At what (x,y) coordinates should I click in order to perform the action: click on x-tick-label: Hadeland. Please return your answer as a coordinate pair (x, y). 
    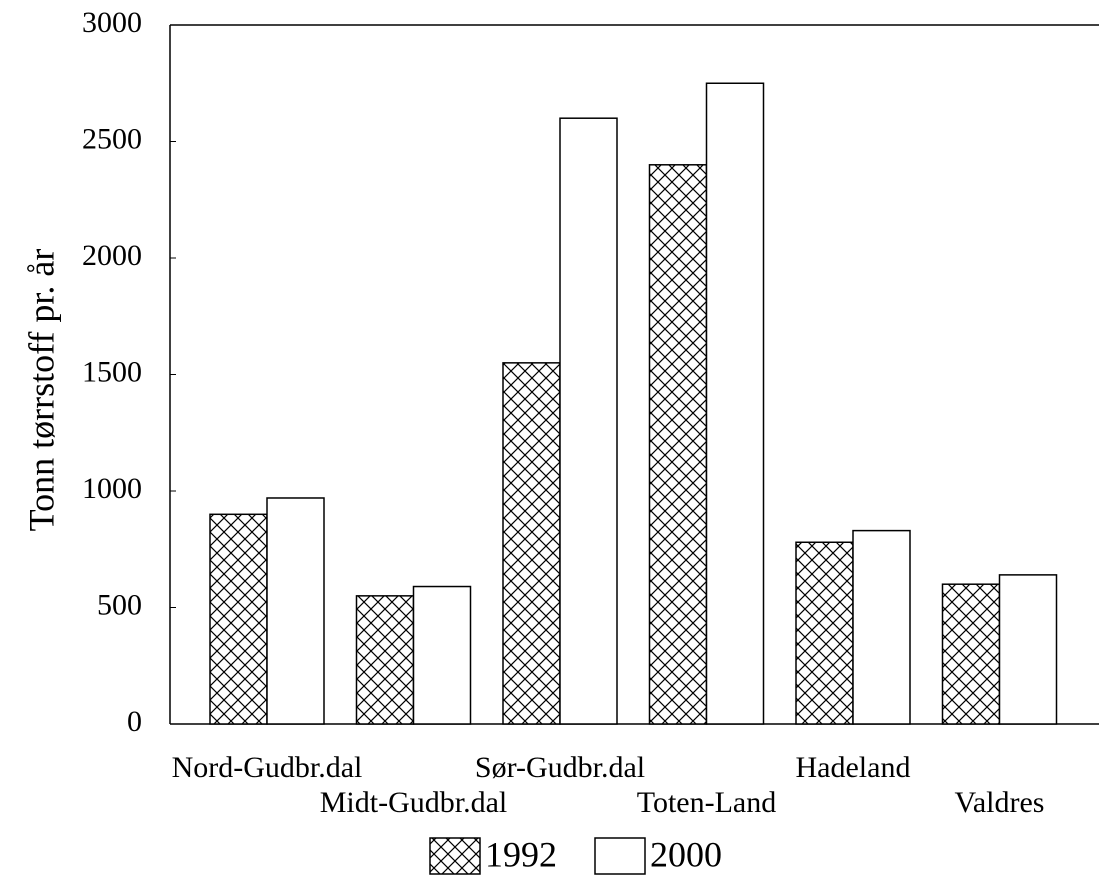
    Looking at the image, I should click on (853, 767).